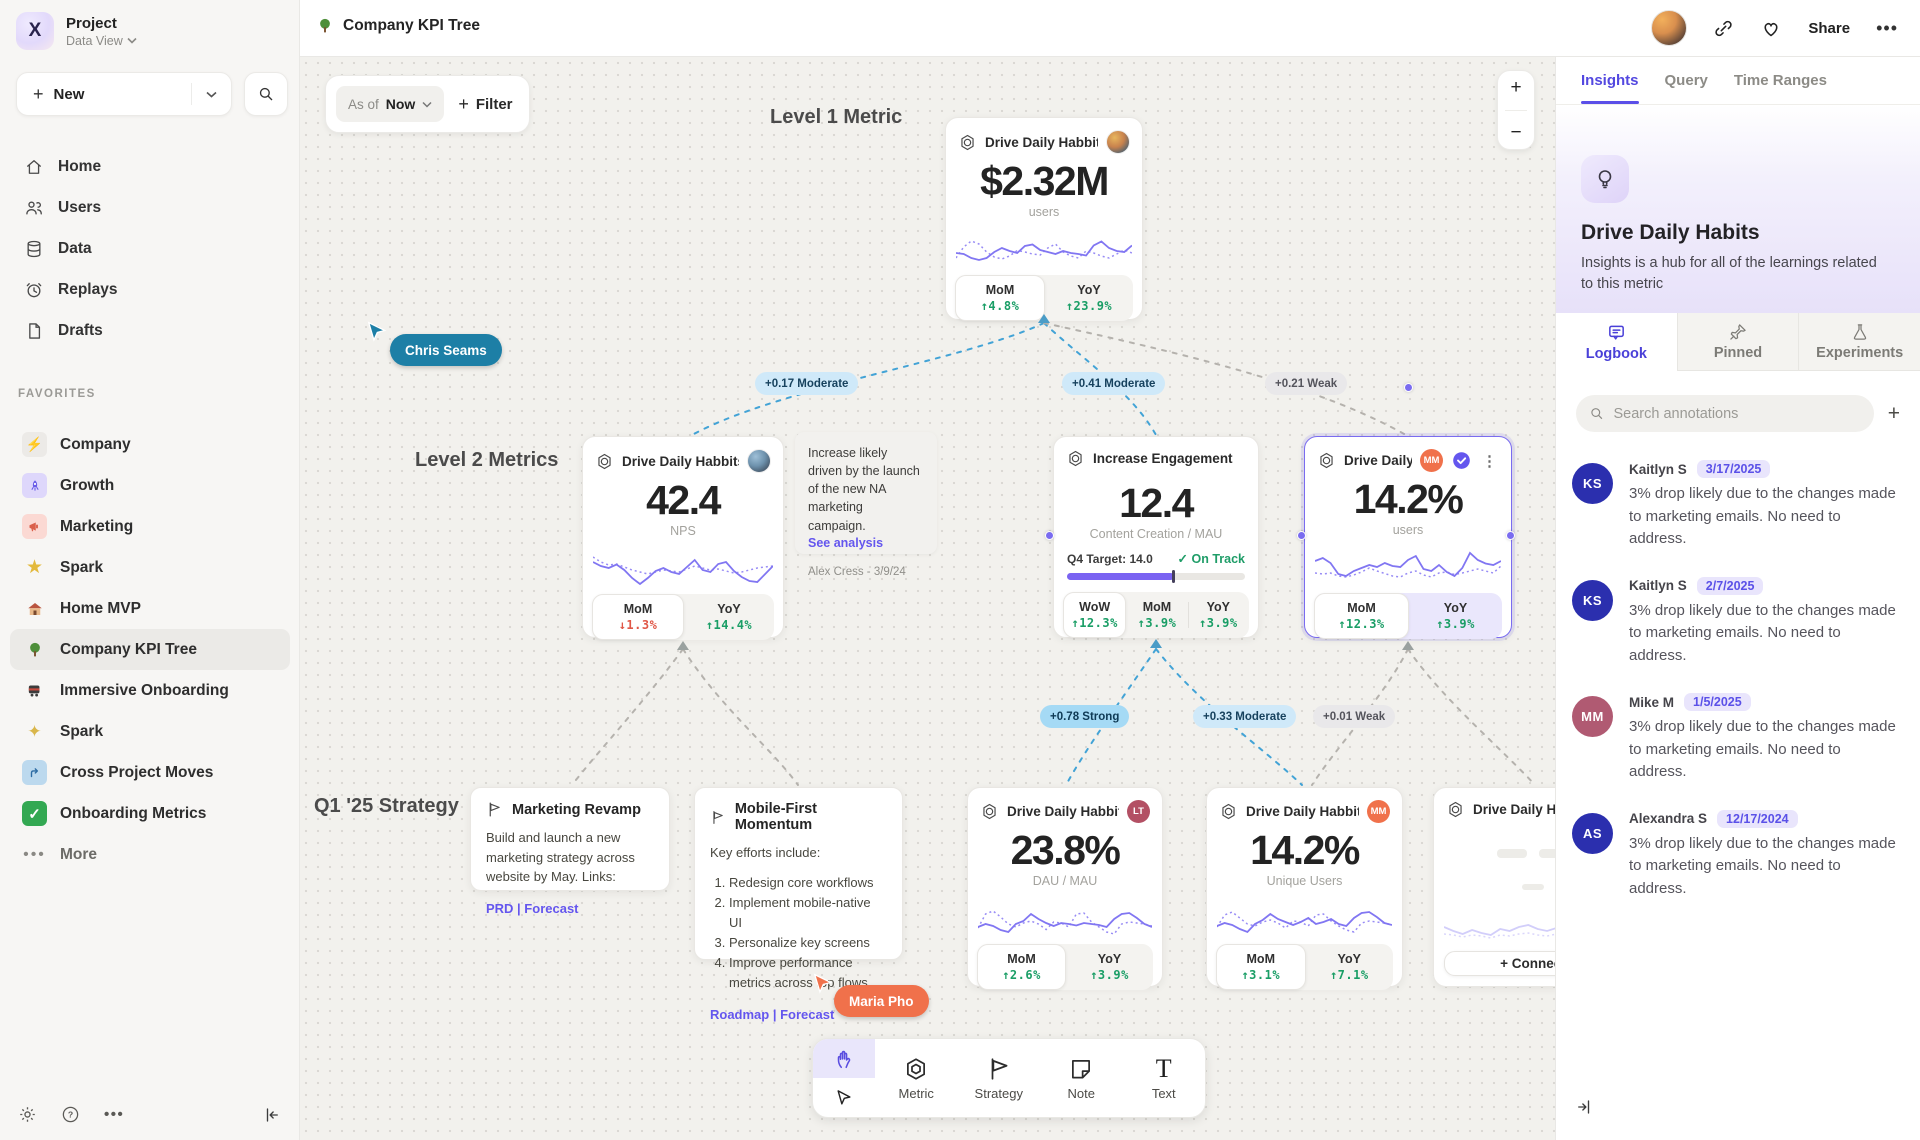  Describe the element at coordinates (638, 617) in the screenshot. I see `stat-mom: MoM ↓1.3%` at that location.